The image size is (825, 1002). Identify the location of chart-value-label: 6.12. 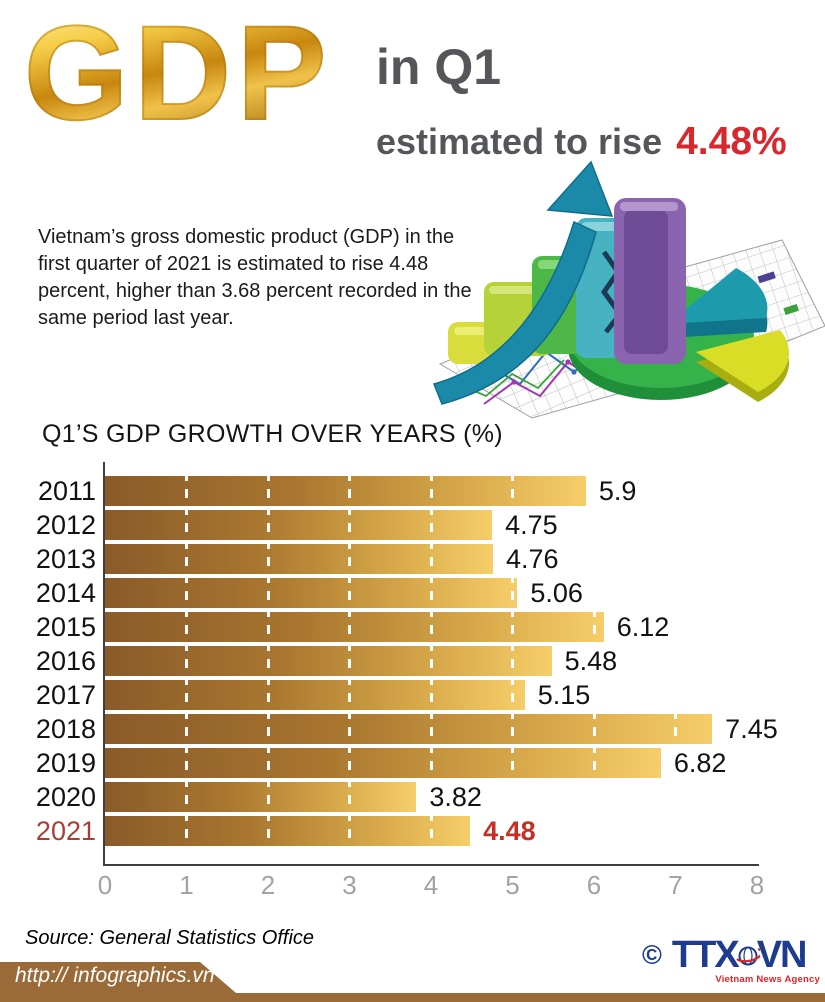
(643, 627).